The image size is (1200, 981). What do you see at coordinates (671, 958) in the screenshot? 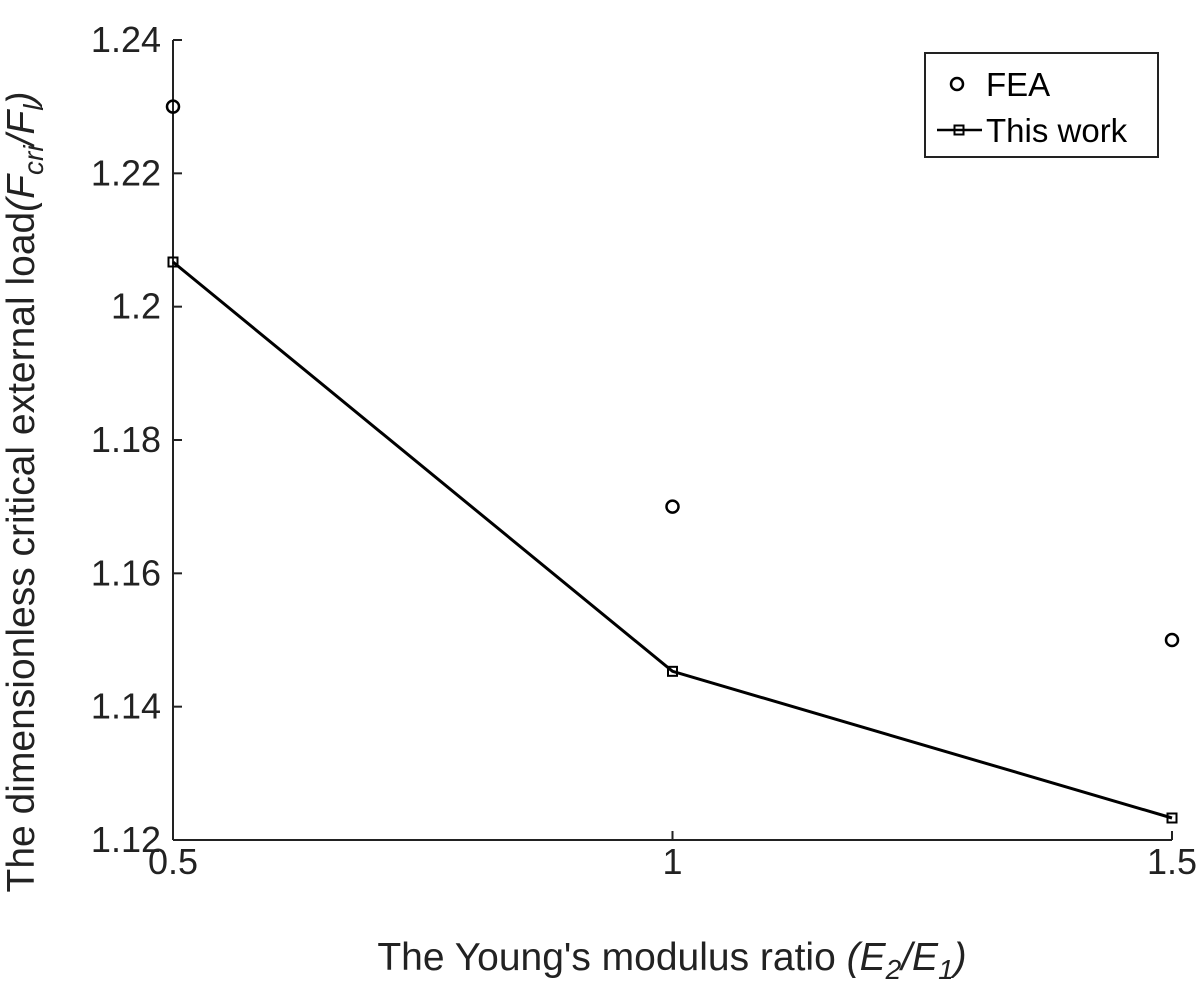
I see `x-axis-label: The Young's modulus ratio (E2/E1)` at bounding box center [671, 958].